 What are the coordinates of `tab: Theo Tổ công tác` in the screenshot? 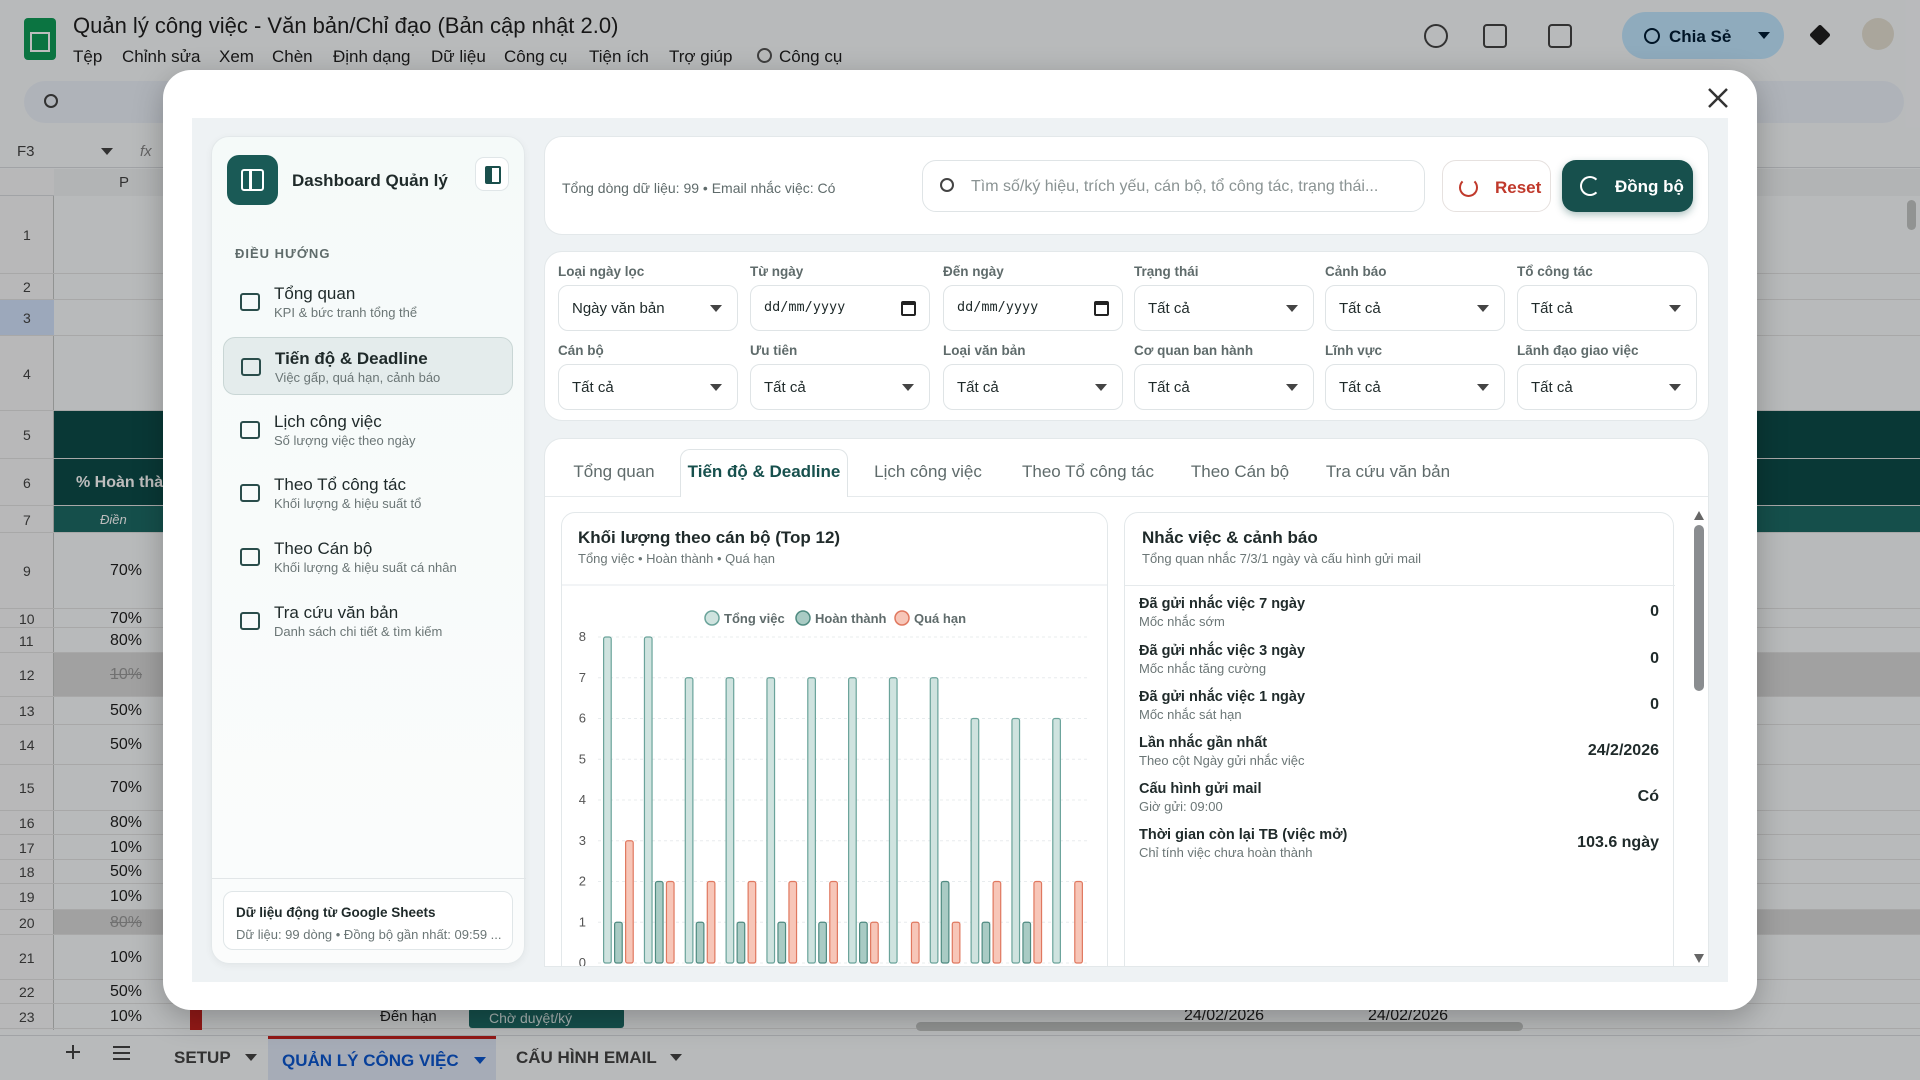 It's located at (1088, 471).